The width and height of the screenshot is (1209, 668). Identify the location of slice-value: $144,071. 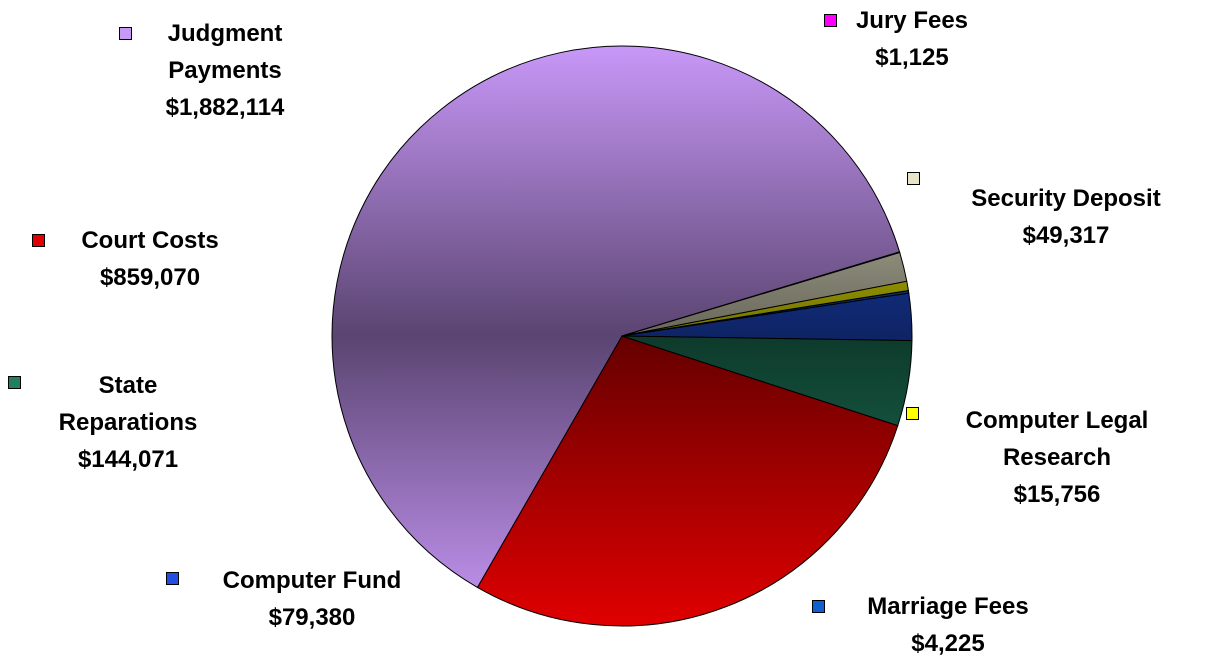
(128, 459).